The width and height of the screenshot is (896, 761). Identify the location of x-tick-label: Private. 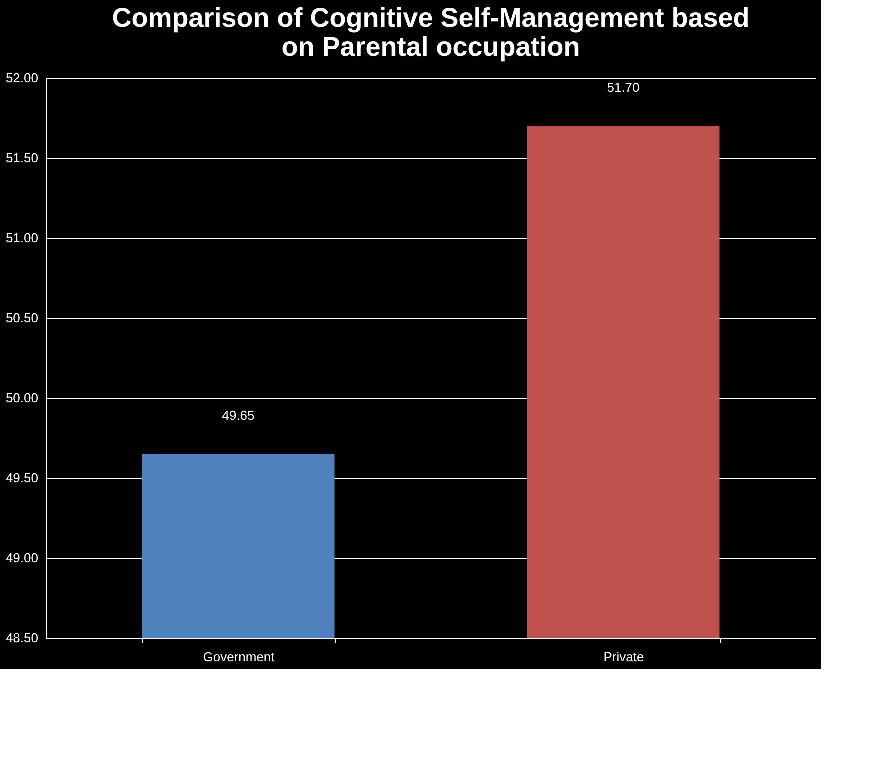
(624, 657).